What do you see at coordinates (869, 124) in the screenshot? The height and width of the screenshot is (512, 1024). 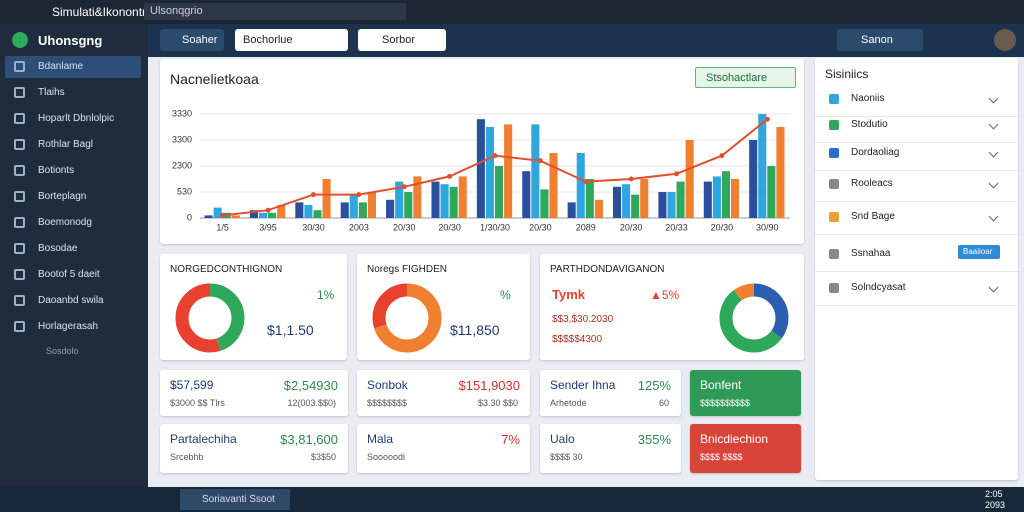 I see `panel-item: Stodutio` at bounding box center [869, 124].